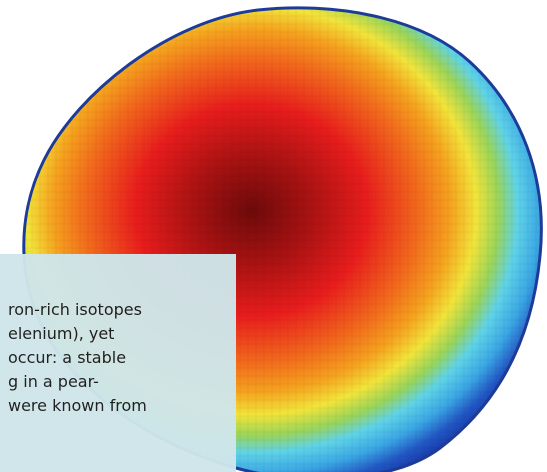 The width and height of the screenshot is (547, 472). What do you see at coordinates (75, 309) in the screenshot?
I see `caption-line: ron-rich isotopes` at bounding box center [75, 309].